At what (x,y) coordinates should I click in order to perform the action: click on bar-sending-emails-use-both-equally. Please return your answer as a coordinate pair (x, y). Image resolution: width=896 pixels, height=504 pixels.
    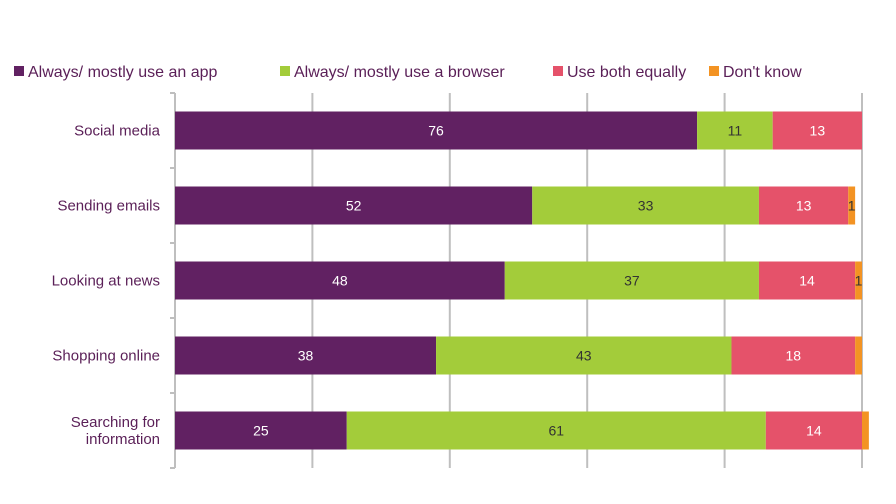
    Looking at the image, I should click on (803, 205).